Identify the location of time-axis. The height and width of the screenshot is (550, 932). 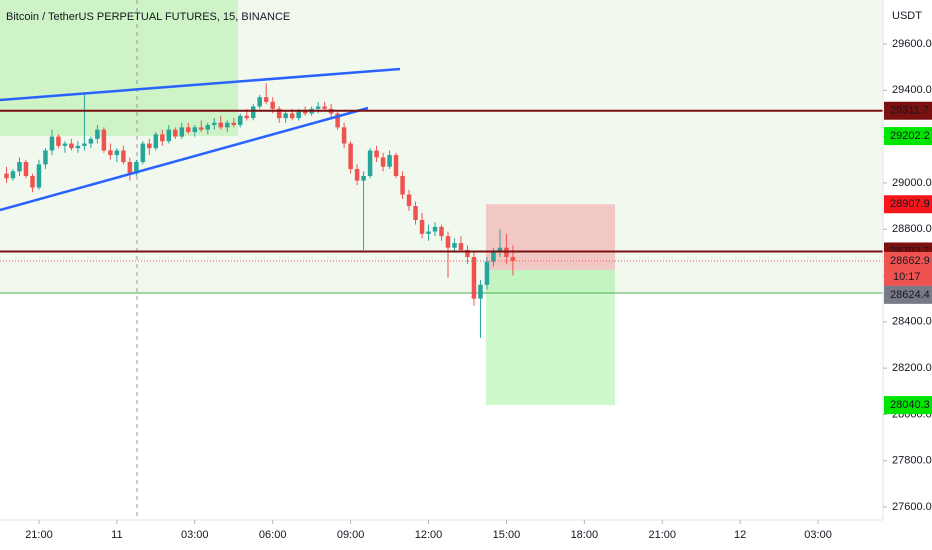
(466, 535).